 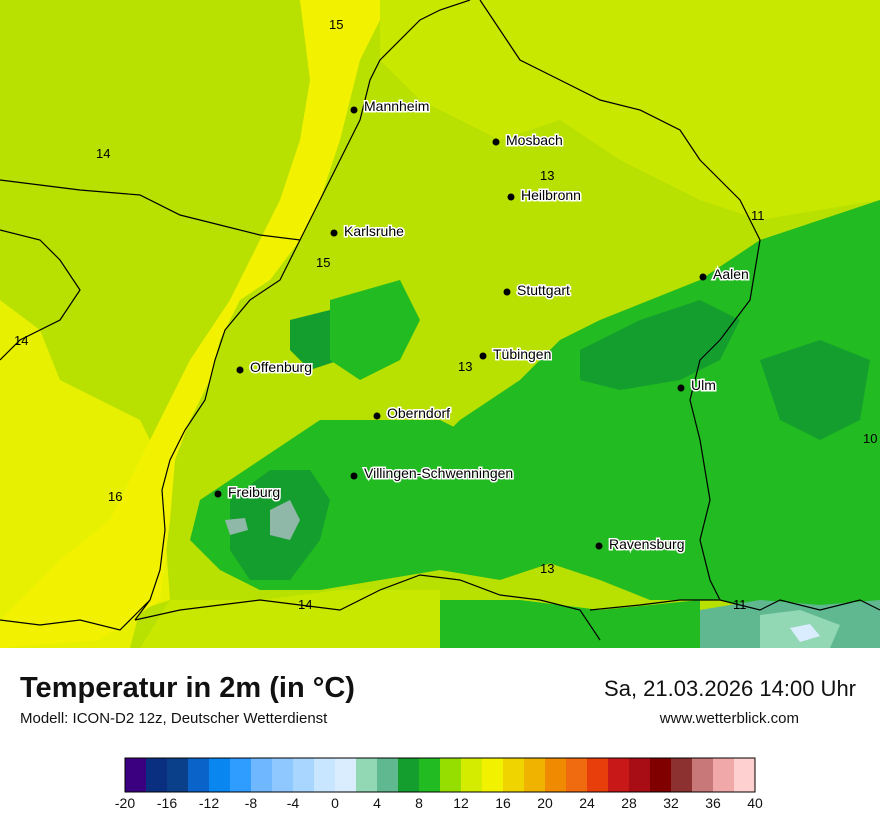 I want to click on city-villingen: Villingen-Schwenningen, so click(x=432, y=473).